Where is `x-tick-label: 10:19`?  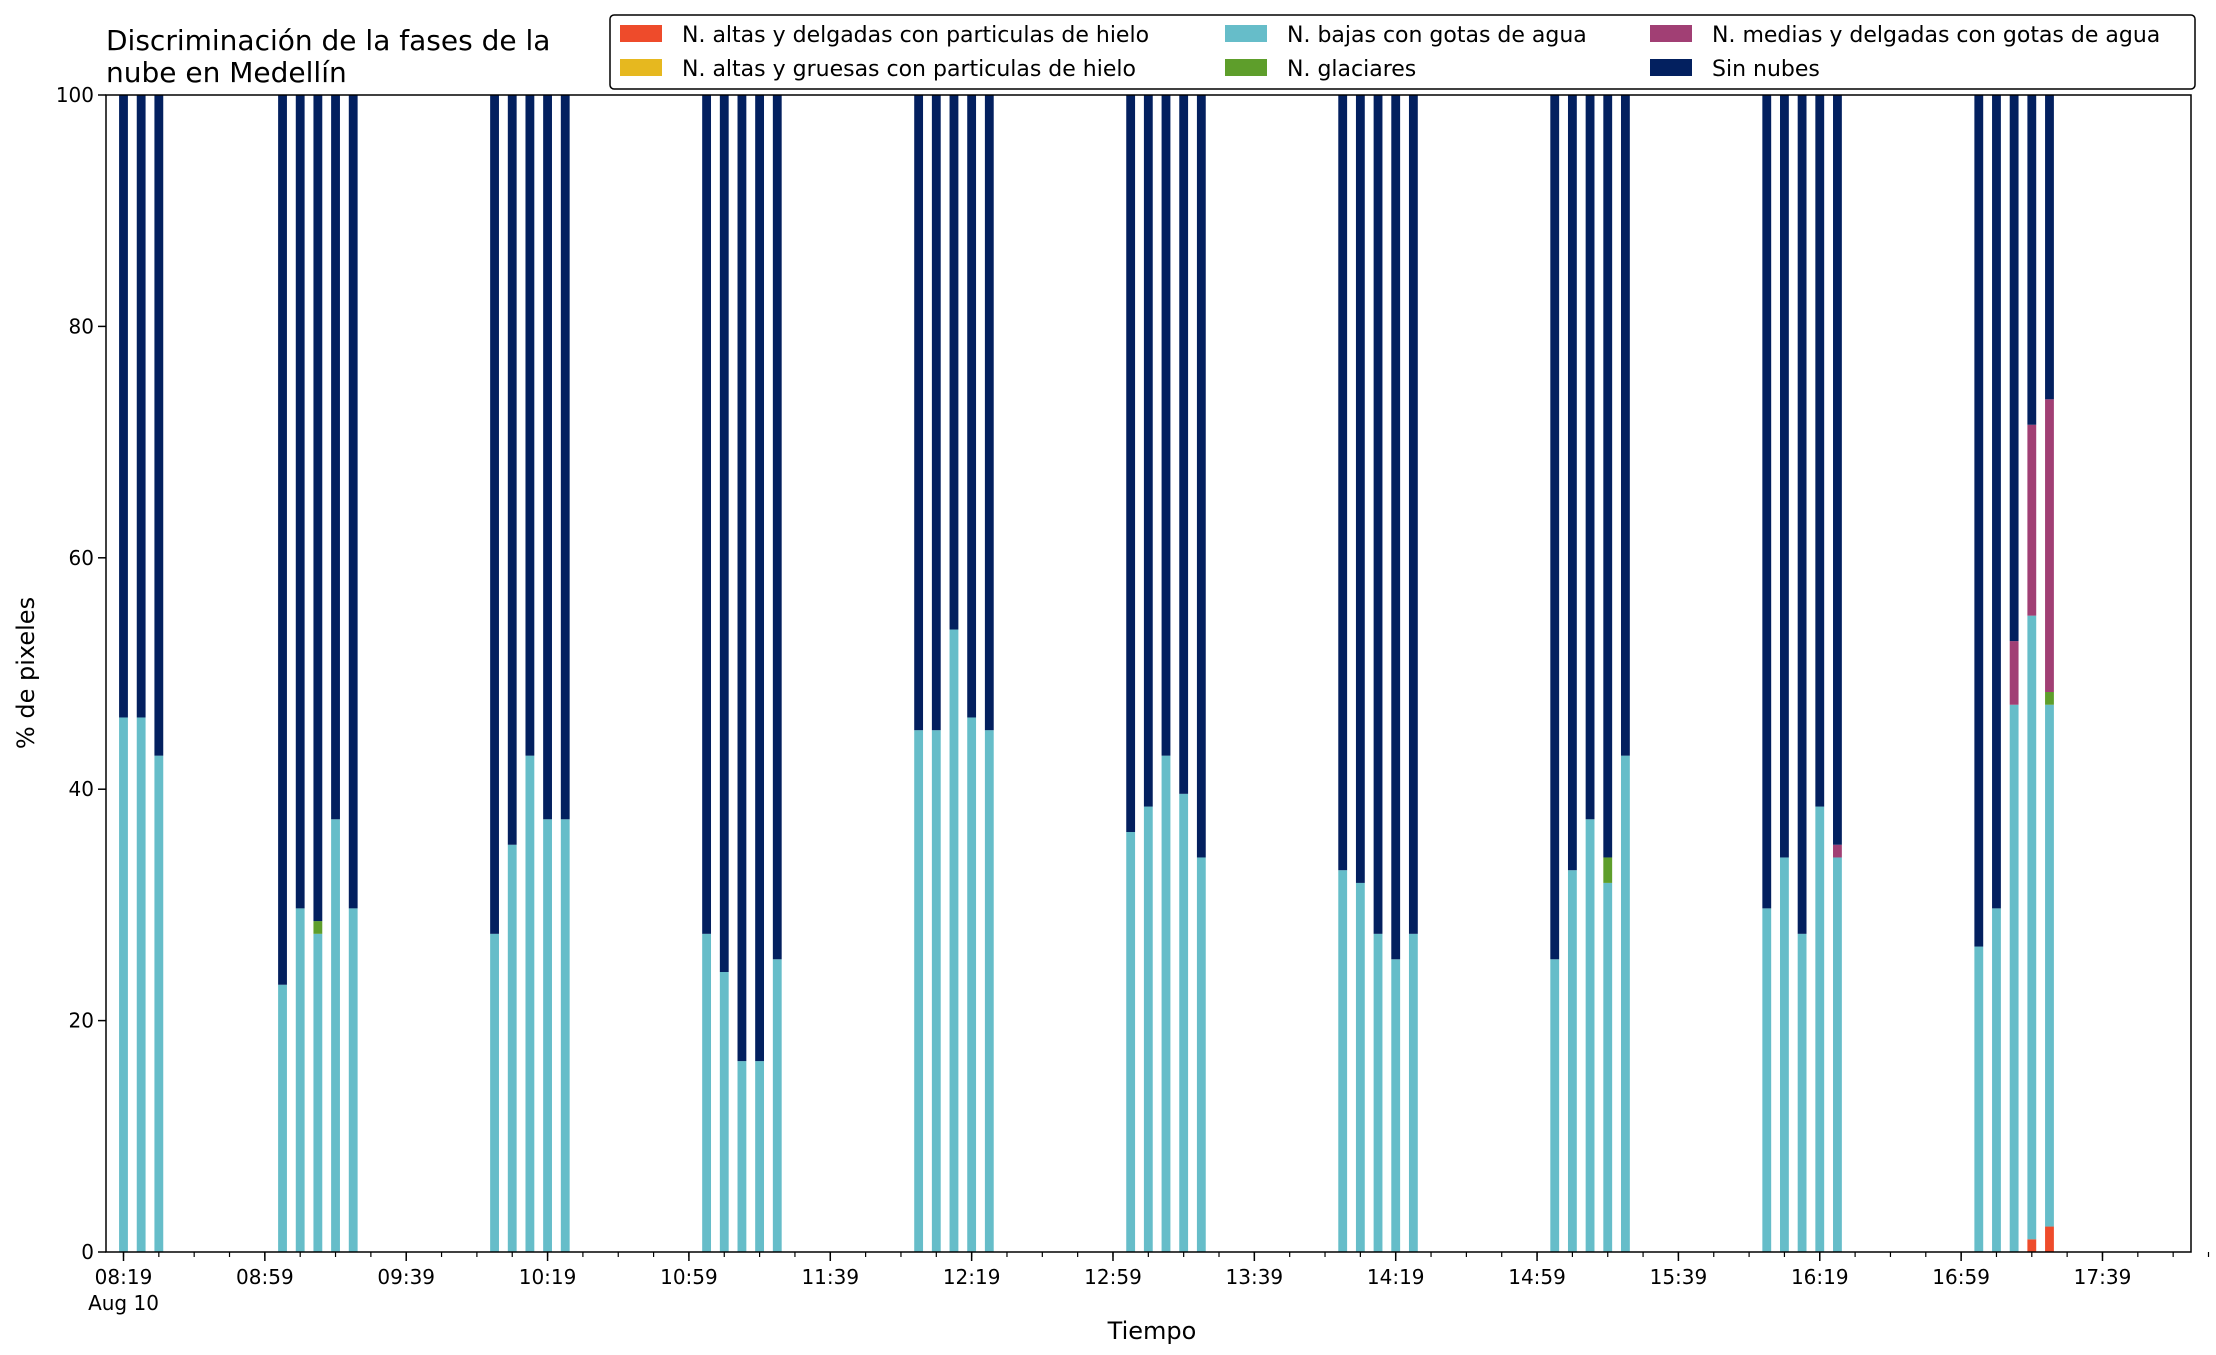
x-tick-label: 10:19 is located at coordinates (548, 1277).